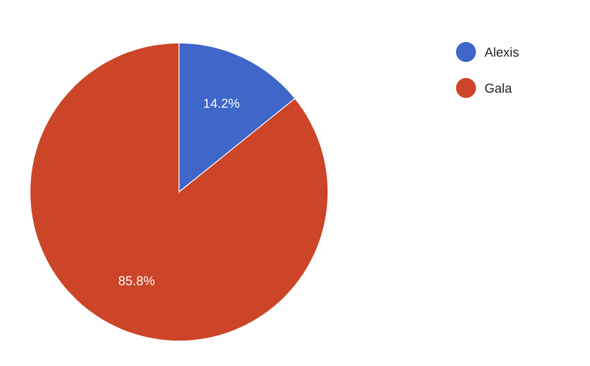 The height and width of the screenshot is (366, 590). I want to click on legend-label: Gala, so click(498, 88).